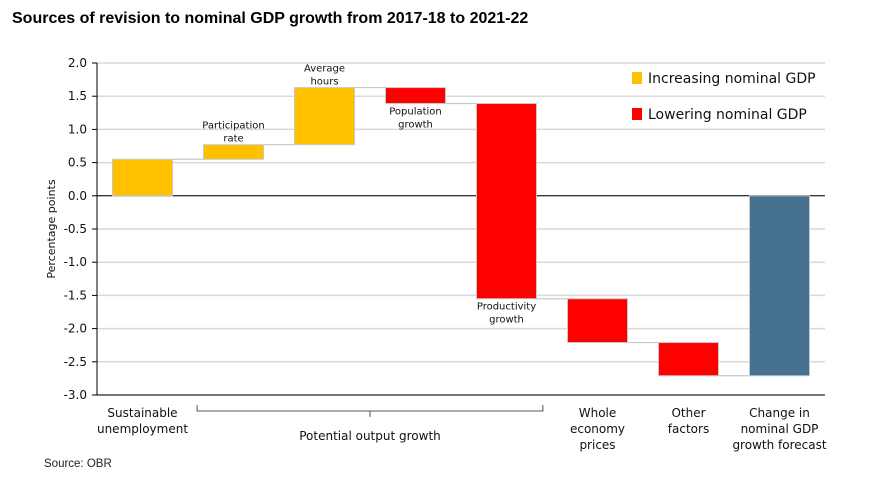 The width and height of the screenshot is (873, 485). What do you see at coordinates (233, 126) in the screenshot?
I see `bar-annotation: Participation` at bounding box center [233, 126].